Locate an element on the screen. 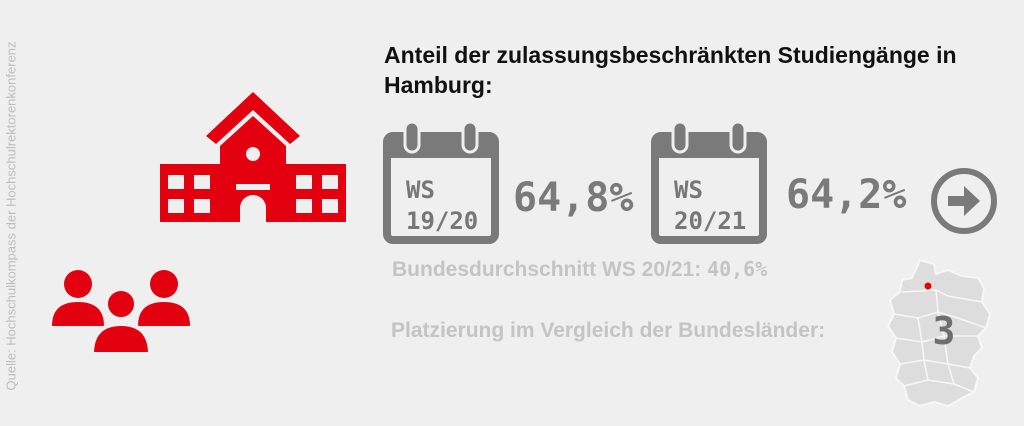 This screenshot has width=1024, height=426. calendar-years-label: 19/20 is located at coordinates (442, 221).